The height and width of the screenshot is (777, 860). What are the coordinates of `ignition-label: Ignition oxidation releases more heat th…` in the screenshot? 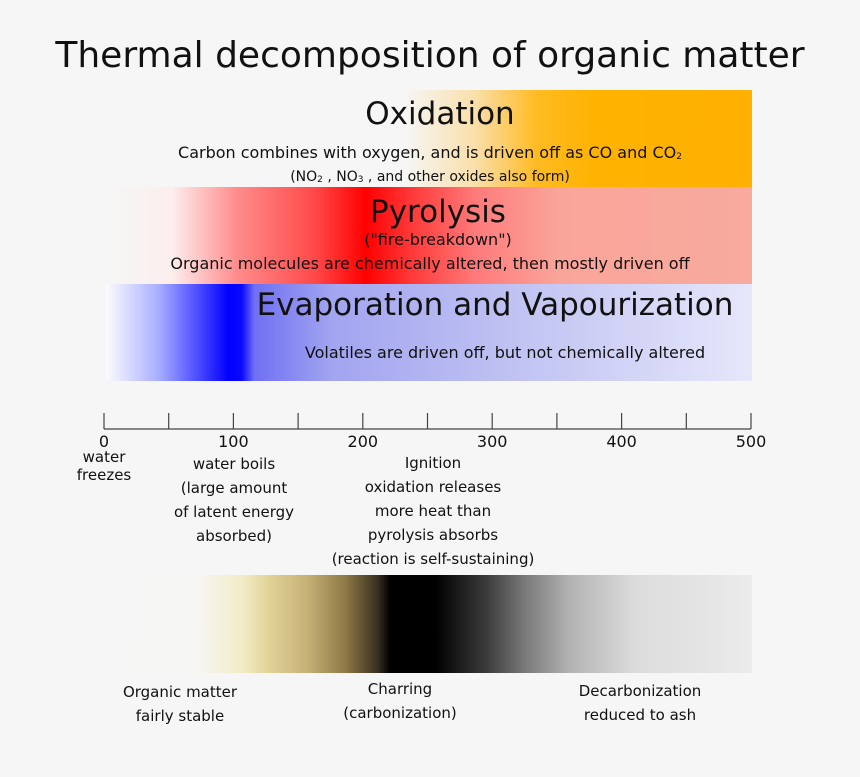 It's located at (433, 511).